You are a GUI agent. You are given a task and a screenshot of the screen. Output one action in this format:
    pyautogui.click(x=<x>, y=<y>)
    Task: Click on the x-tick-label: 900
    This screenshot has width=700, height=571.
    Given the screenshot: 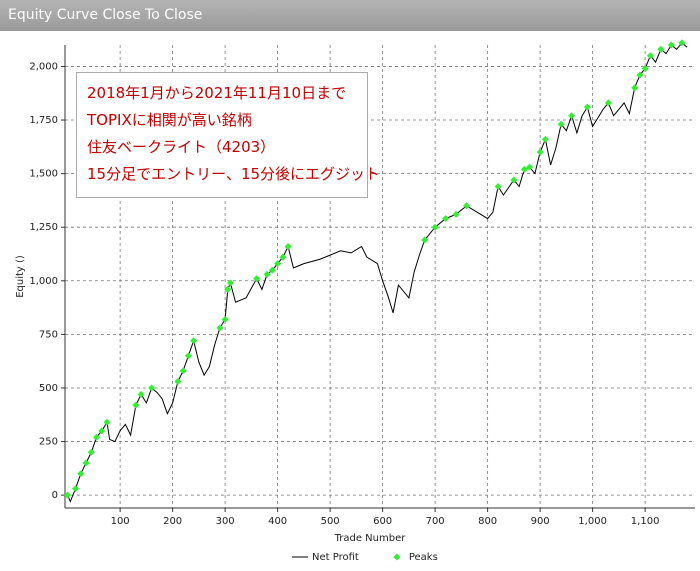 What is the action you would take?
    pyautogui.click(x=540, y=521)
    